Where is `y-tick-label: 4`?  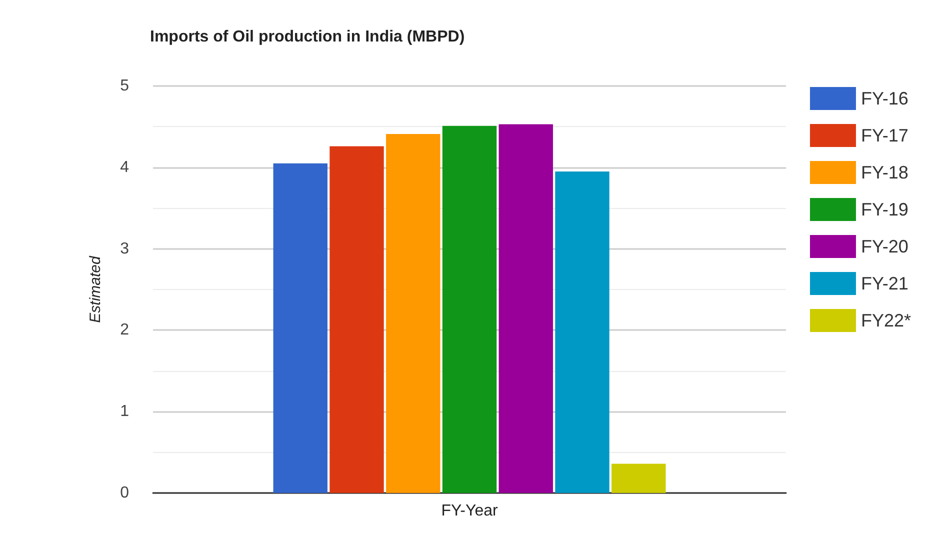 y-tick-label: 4 is located at coordinates (125, 167).